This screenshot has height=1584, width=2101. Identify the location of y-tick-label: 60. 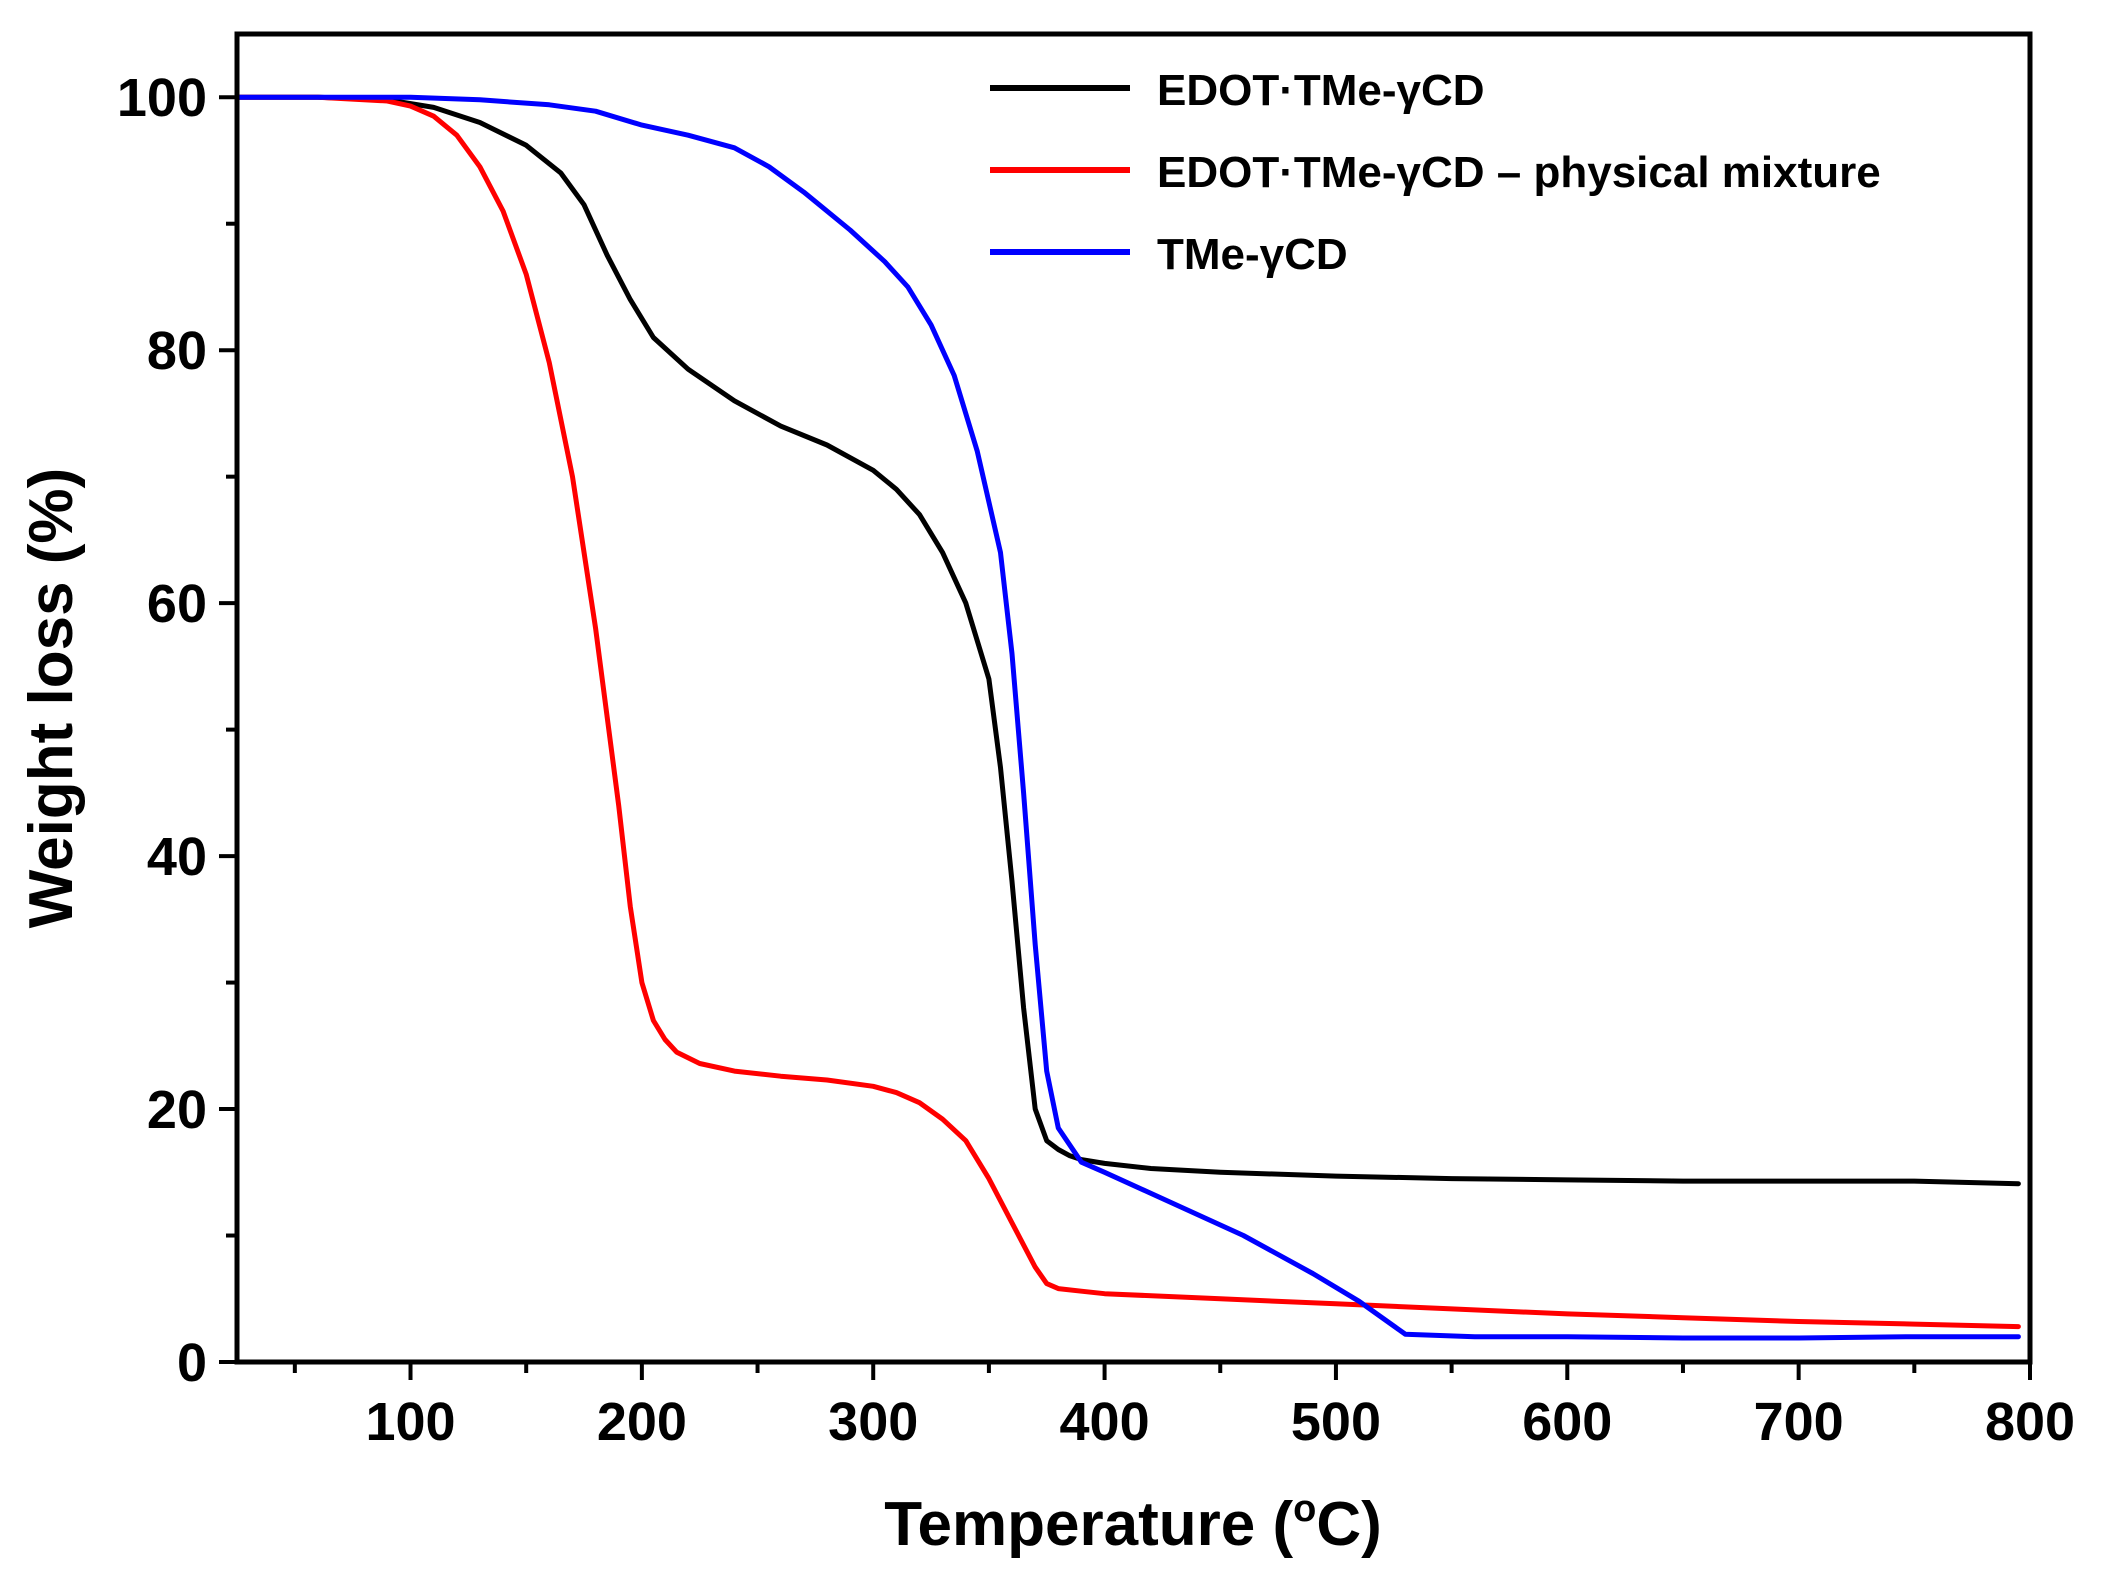
(177, 604).